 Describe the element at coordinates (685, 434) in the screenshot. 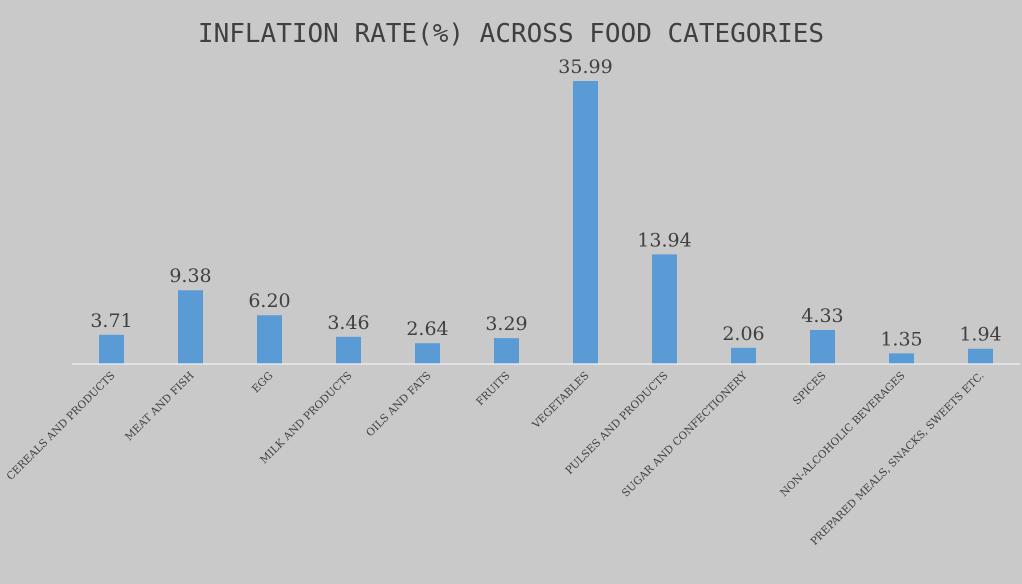

I see `category-label-8: SUGAR AND CONFECTIONERY` at that location.